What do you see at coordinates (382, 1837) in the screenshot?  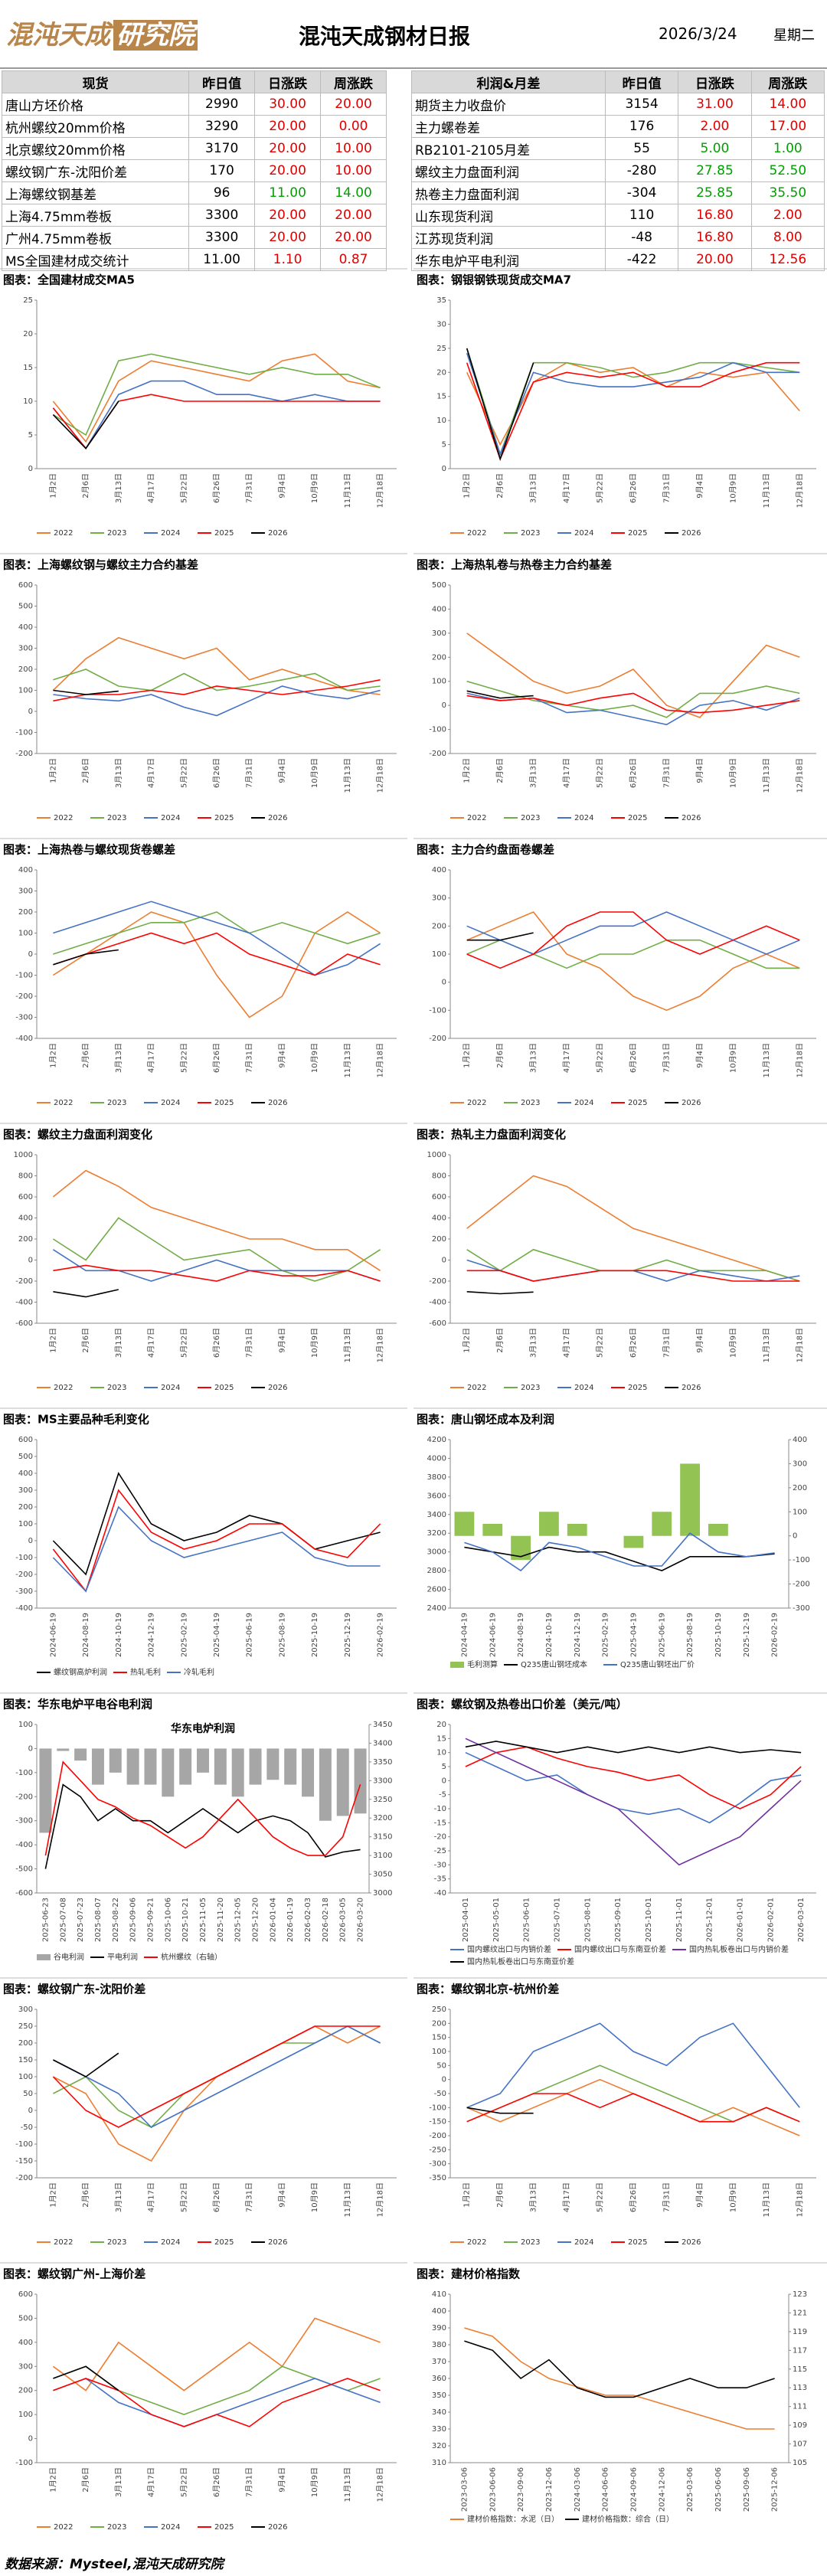 I see `y2-tick-label: 3150` at bounding box center [382, 1837].